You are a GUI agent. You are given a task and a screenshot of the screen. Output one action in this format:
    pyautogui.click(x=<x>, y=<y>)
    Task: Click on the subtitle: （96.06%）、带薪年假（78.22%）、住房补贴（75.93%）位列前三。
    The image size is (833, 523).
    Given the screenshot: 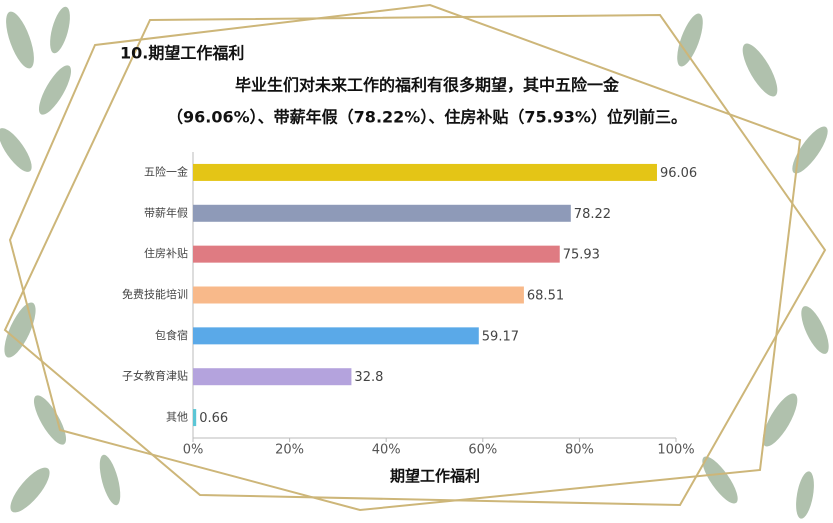 What is the action you would take?
    pyautogui.click(x=427, y=117)
    